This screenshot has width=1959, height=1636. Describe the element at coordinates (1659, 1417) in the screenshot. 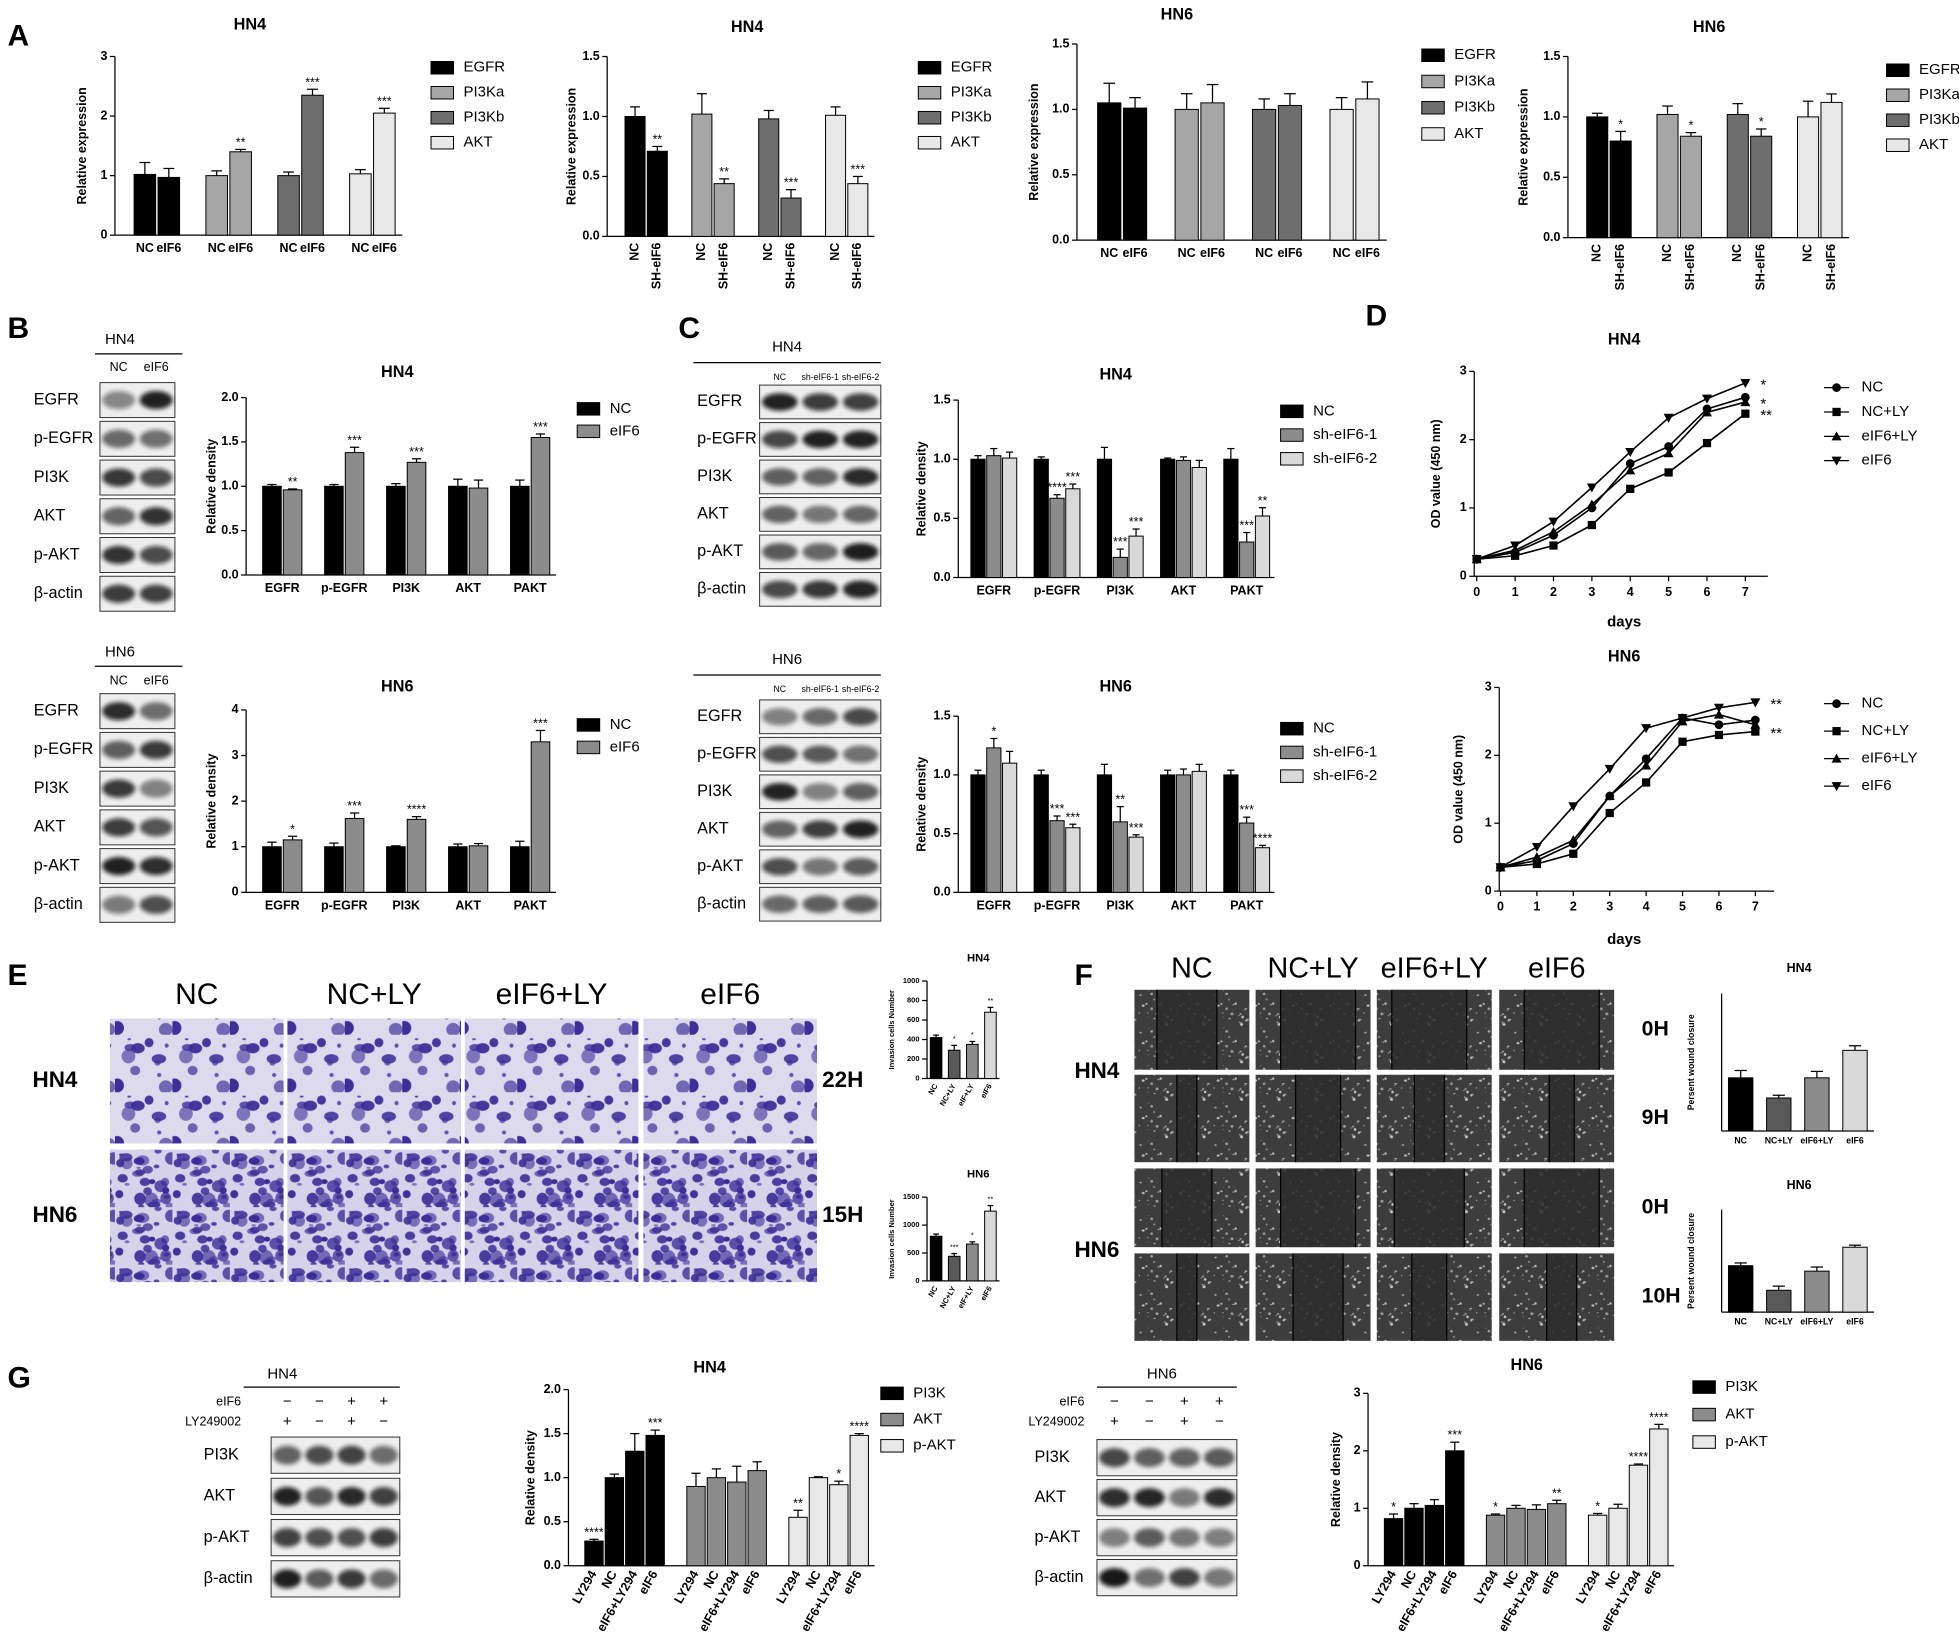

I see `significance: ****` at that location.